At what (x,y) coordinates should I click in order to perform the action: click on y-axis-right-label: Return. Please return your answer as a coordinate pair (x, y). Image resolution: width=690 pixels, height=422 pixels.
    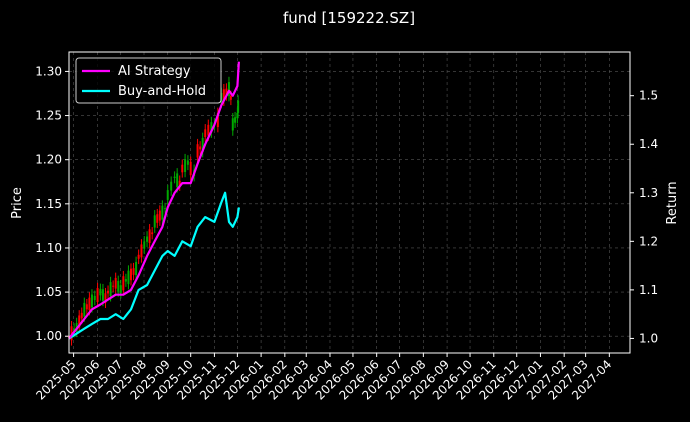
    Looking at the image, I should click on (672, 202).